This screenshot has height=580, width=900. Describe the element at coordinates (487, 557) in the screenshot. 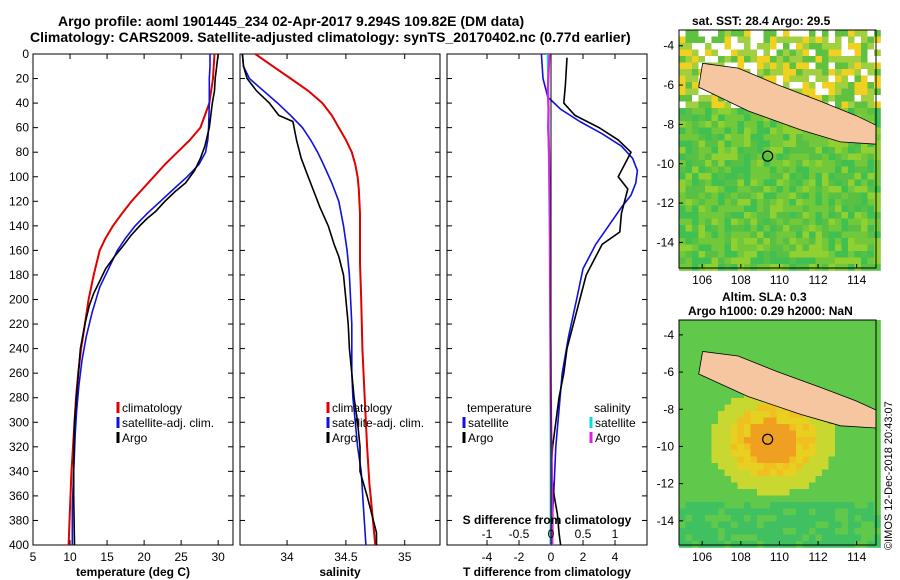

I see `x-tick-label: -4` at that location.